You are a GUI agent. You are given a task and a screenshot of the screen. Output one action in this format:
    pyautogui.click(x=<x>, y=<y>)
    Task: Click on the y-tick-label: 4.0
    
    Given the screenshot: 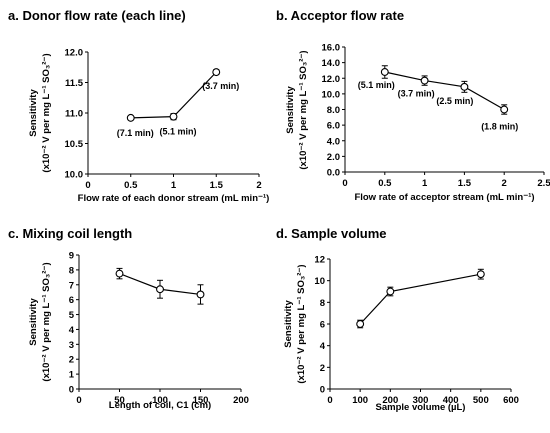 What is the action you would take?
    pyautogui.click(x=333, y=141)
    